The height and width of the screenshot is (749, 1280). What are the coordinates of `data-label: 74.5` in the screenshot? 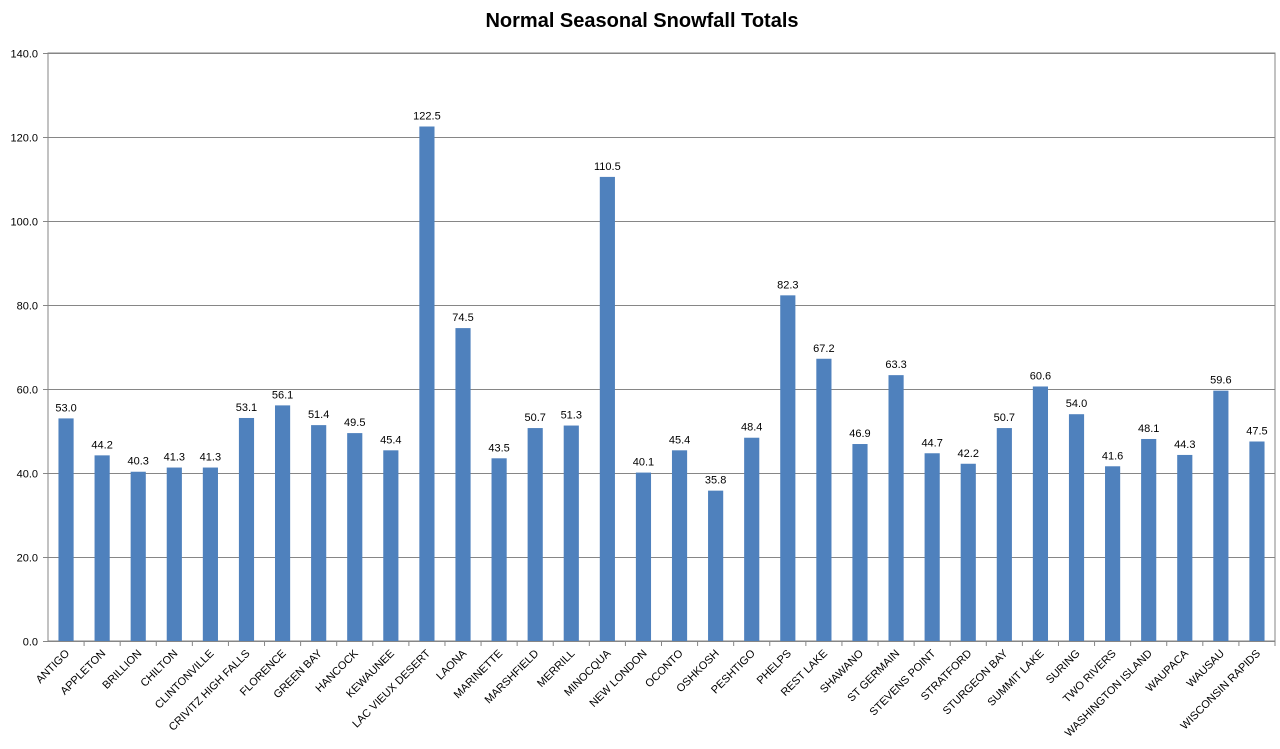 It's located at (462, 318).